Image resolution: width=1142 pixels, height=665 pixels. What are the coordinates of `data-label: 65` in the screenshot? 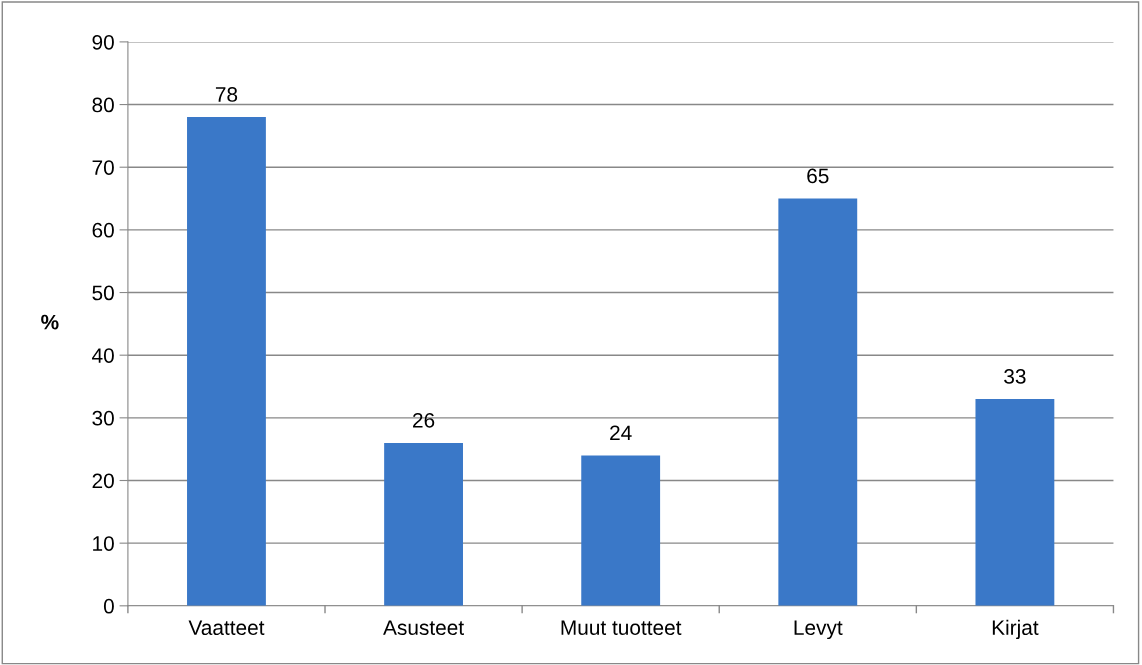 It's located at (818, 176).